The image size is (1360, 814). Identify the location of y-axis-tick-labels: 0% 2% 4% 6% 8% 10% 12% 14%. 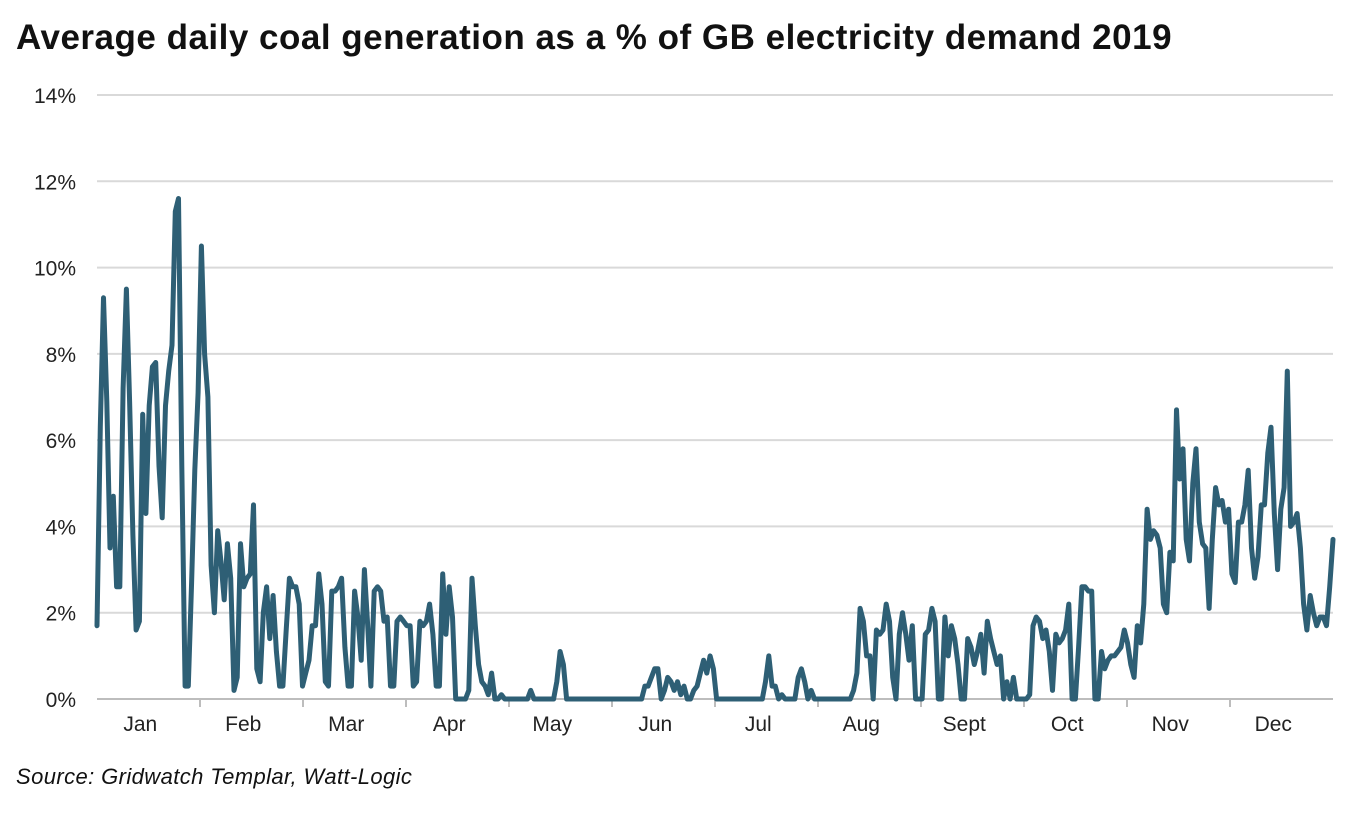
(55, 398).